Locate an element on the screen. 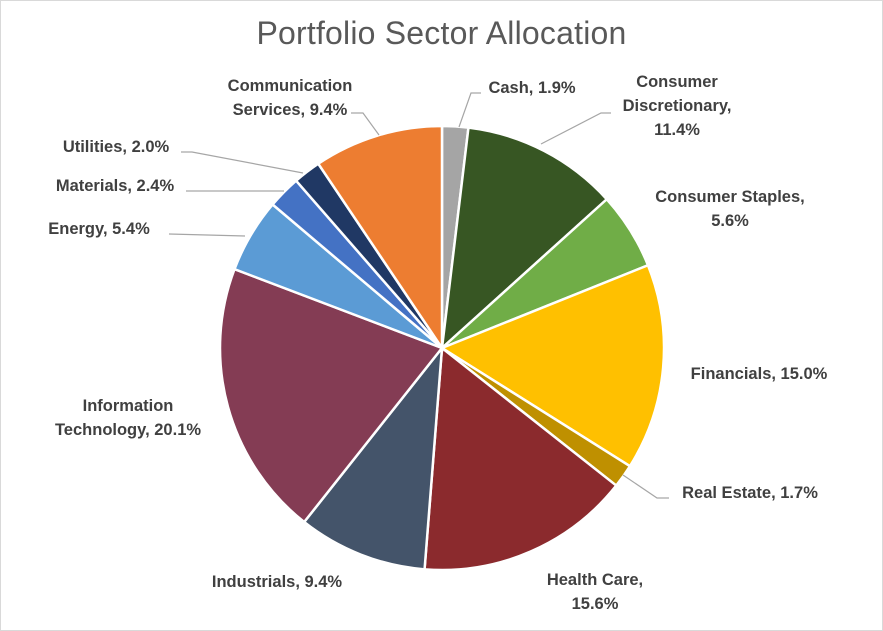 The height and width of the screenshot is (631, 883). pie-slice-industrials is located at coordinates (373, 457).